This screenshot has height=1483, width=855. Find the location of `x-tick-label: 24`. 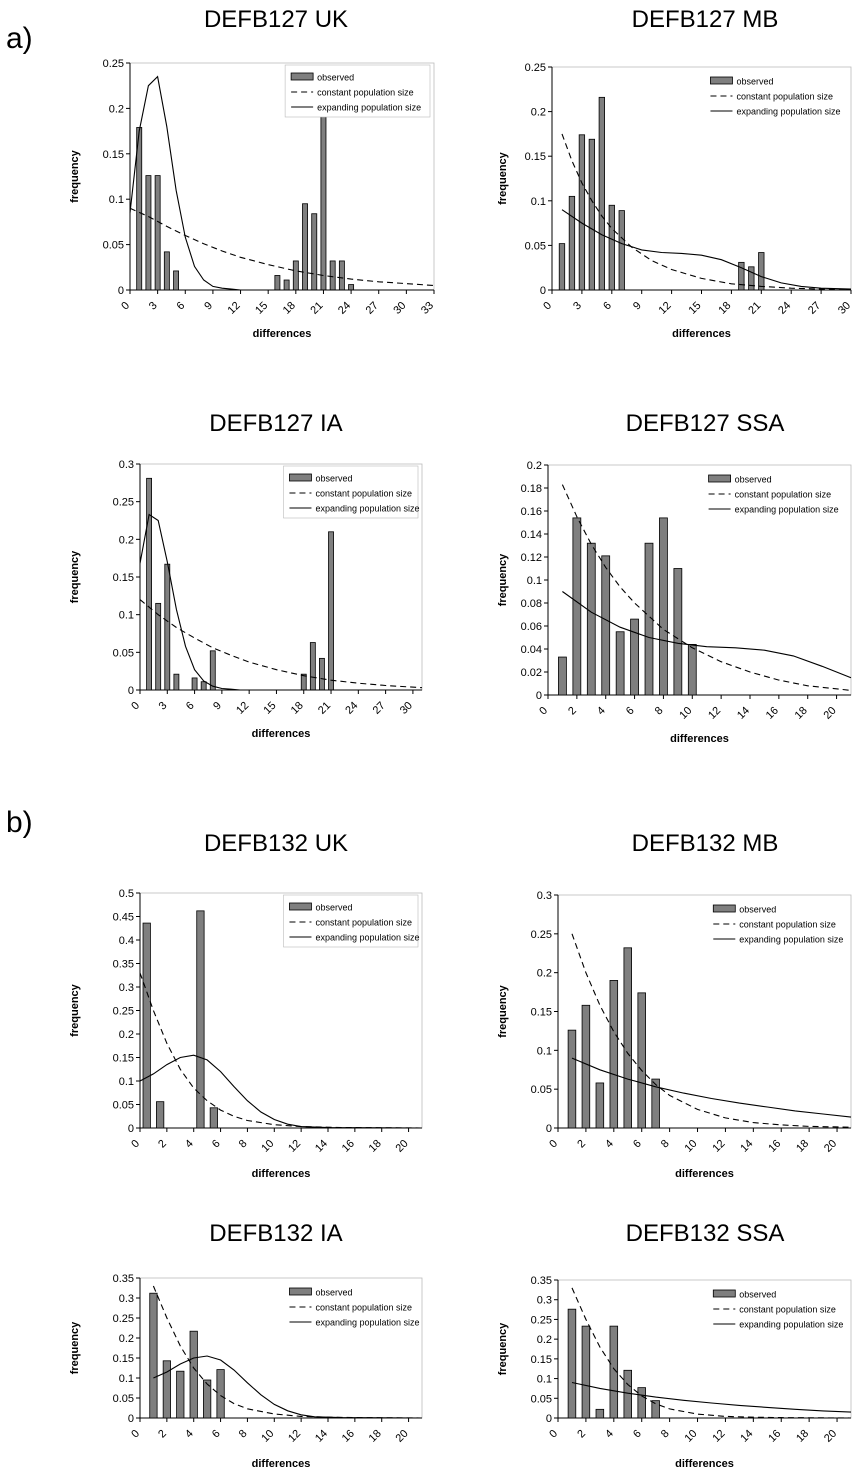

x-tick-label: 24 is located at coordinates (351, 708).